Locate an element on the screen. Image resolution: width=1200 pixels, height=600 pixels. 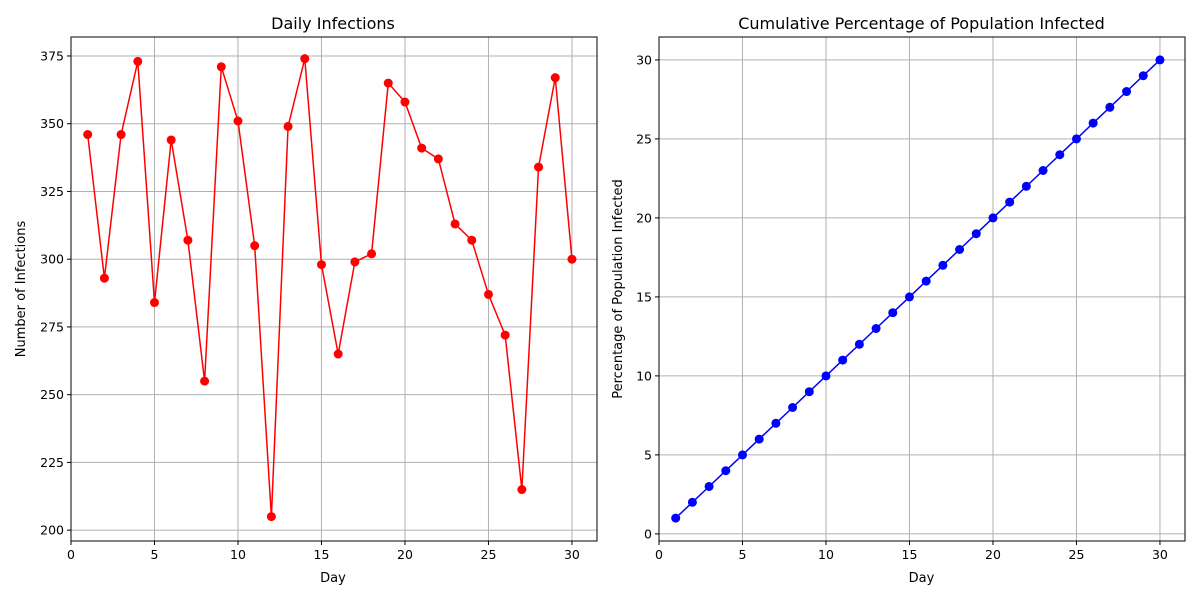
y-tick-label: 300 is located at coordinates (52, 259).